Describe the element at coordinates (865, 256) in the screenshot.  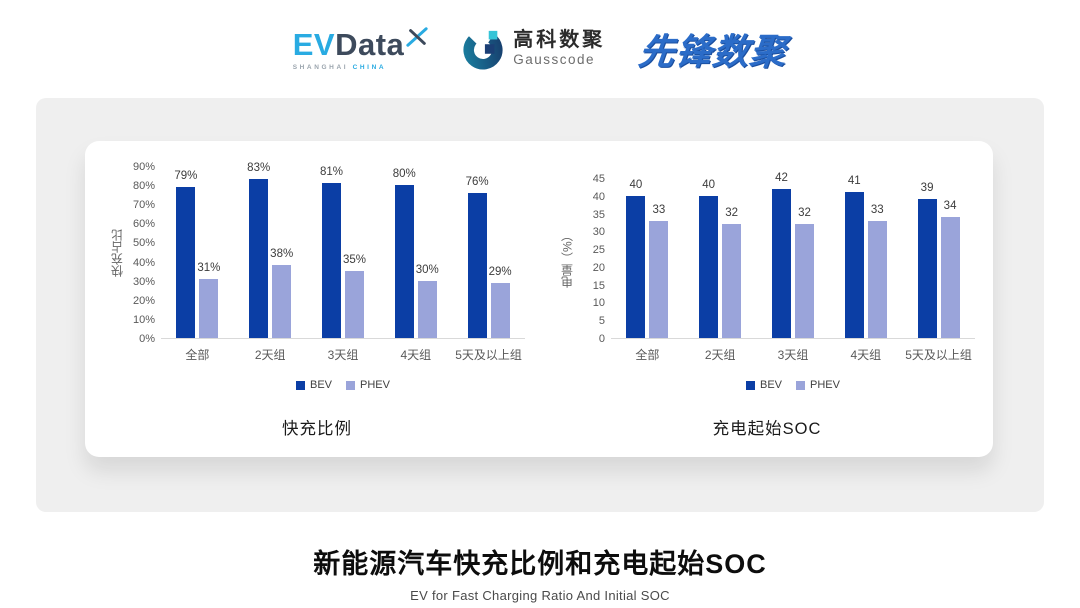
I see `bar-group: 41 33` at that location.